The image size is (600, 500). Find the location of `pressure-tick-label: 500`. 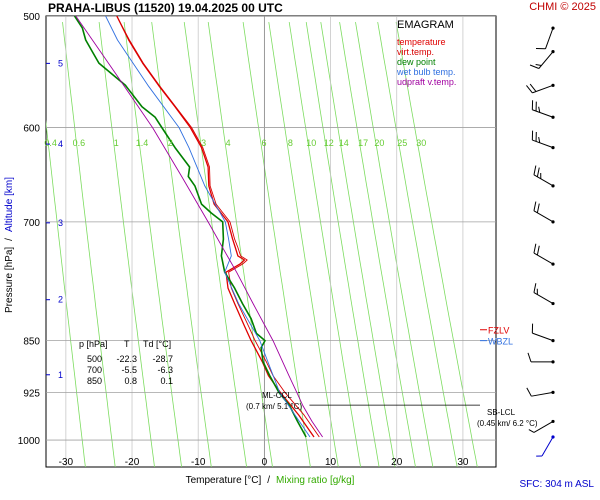

pressure-tick-label: 500 is located at coordinates (31, 17).